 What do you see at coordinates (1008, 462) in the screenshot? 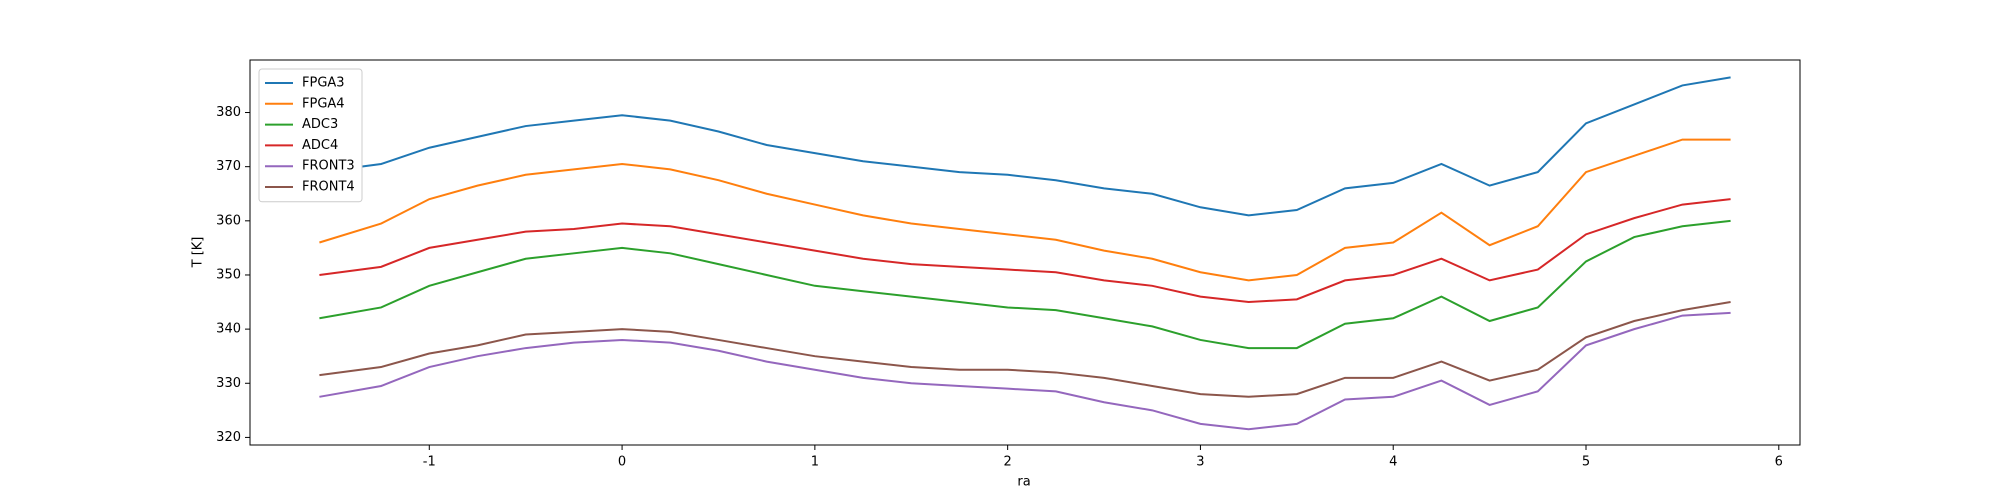
I see `x-tick-label: 2` at bounding box center [1008, 462].